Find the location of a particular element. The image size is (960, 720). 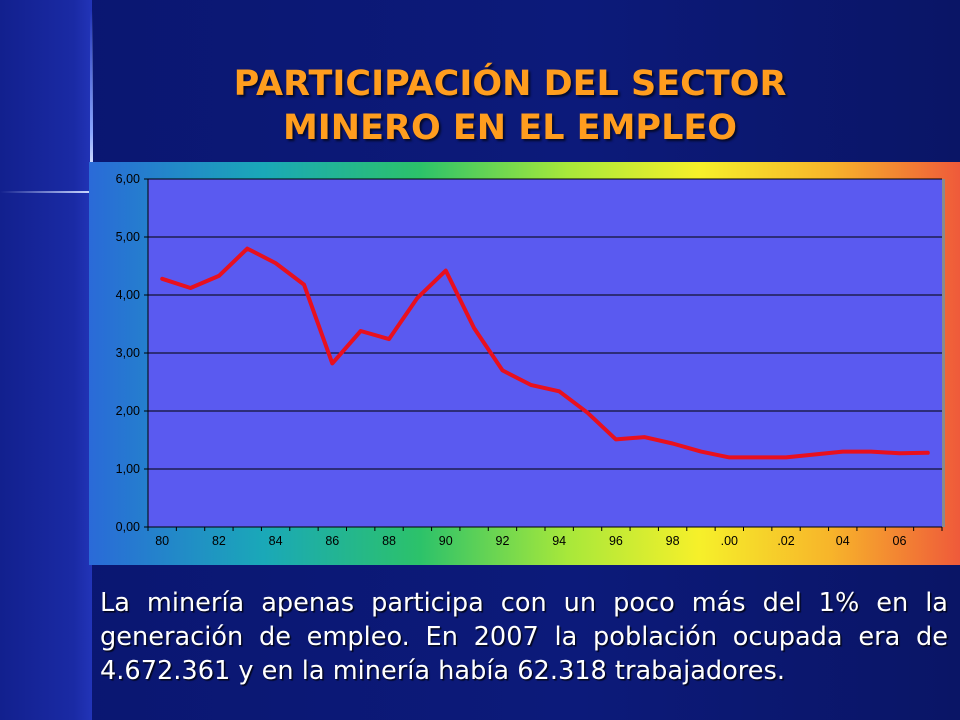

x-axis-tick-labels: 80 82 84 86 88 90 92 94 96 98 .00 .02 04 06 is located at coordinates (530, 541).